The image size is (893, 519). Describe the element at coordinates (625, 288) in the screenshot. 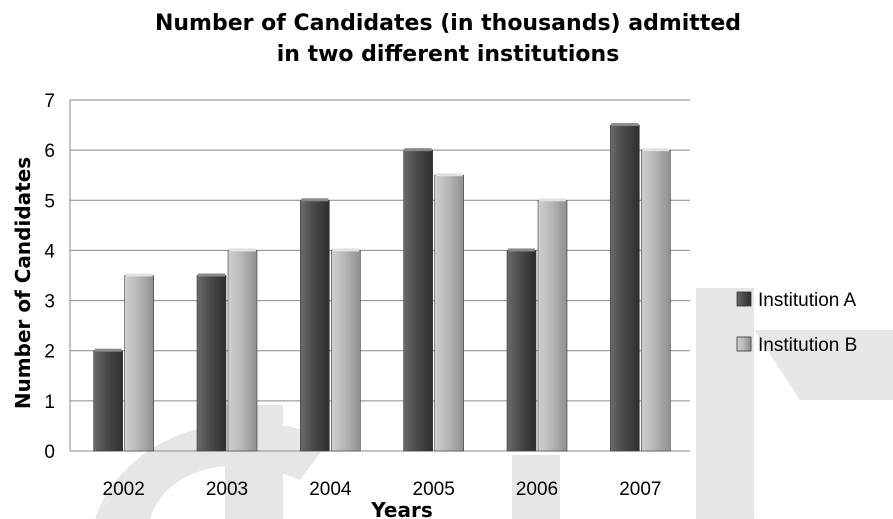

I see `bar-institution-a-2007` at that location.